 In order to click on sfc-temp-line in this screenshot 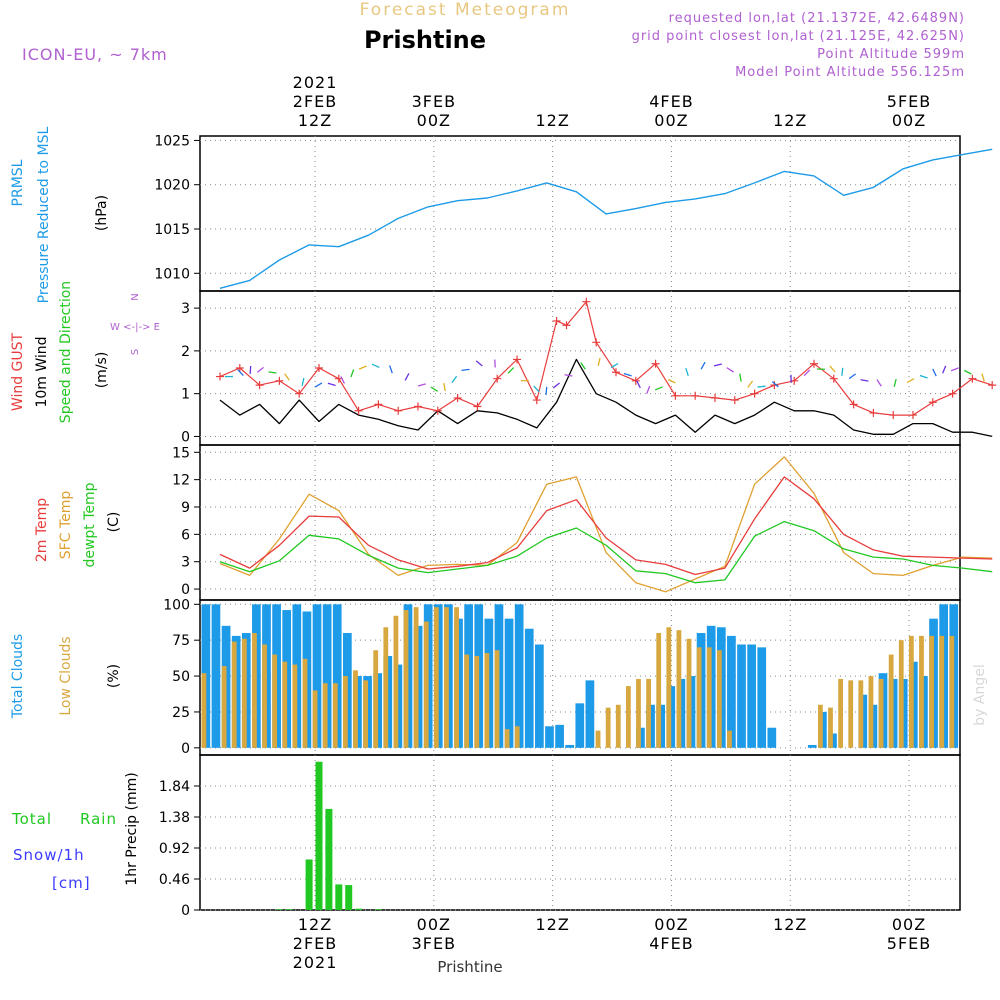, I will do `click(606, 524)`.